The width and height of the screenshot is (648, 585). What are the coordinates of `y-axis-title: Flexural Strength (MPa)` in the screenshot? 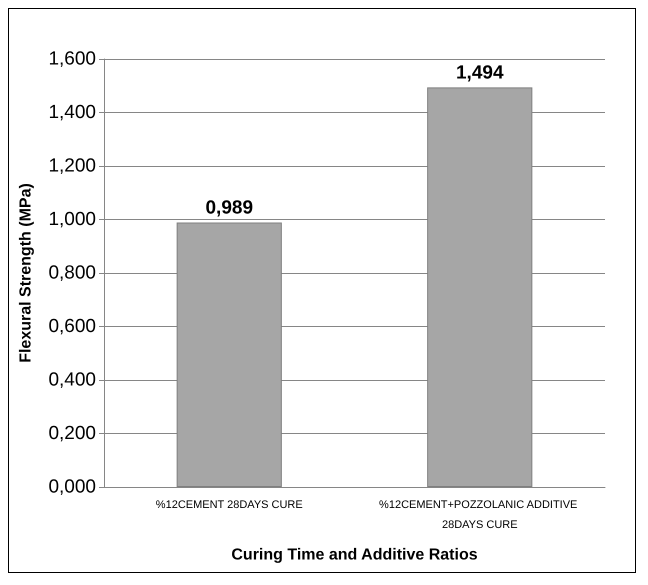 It's located at (26, 273).